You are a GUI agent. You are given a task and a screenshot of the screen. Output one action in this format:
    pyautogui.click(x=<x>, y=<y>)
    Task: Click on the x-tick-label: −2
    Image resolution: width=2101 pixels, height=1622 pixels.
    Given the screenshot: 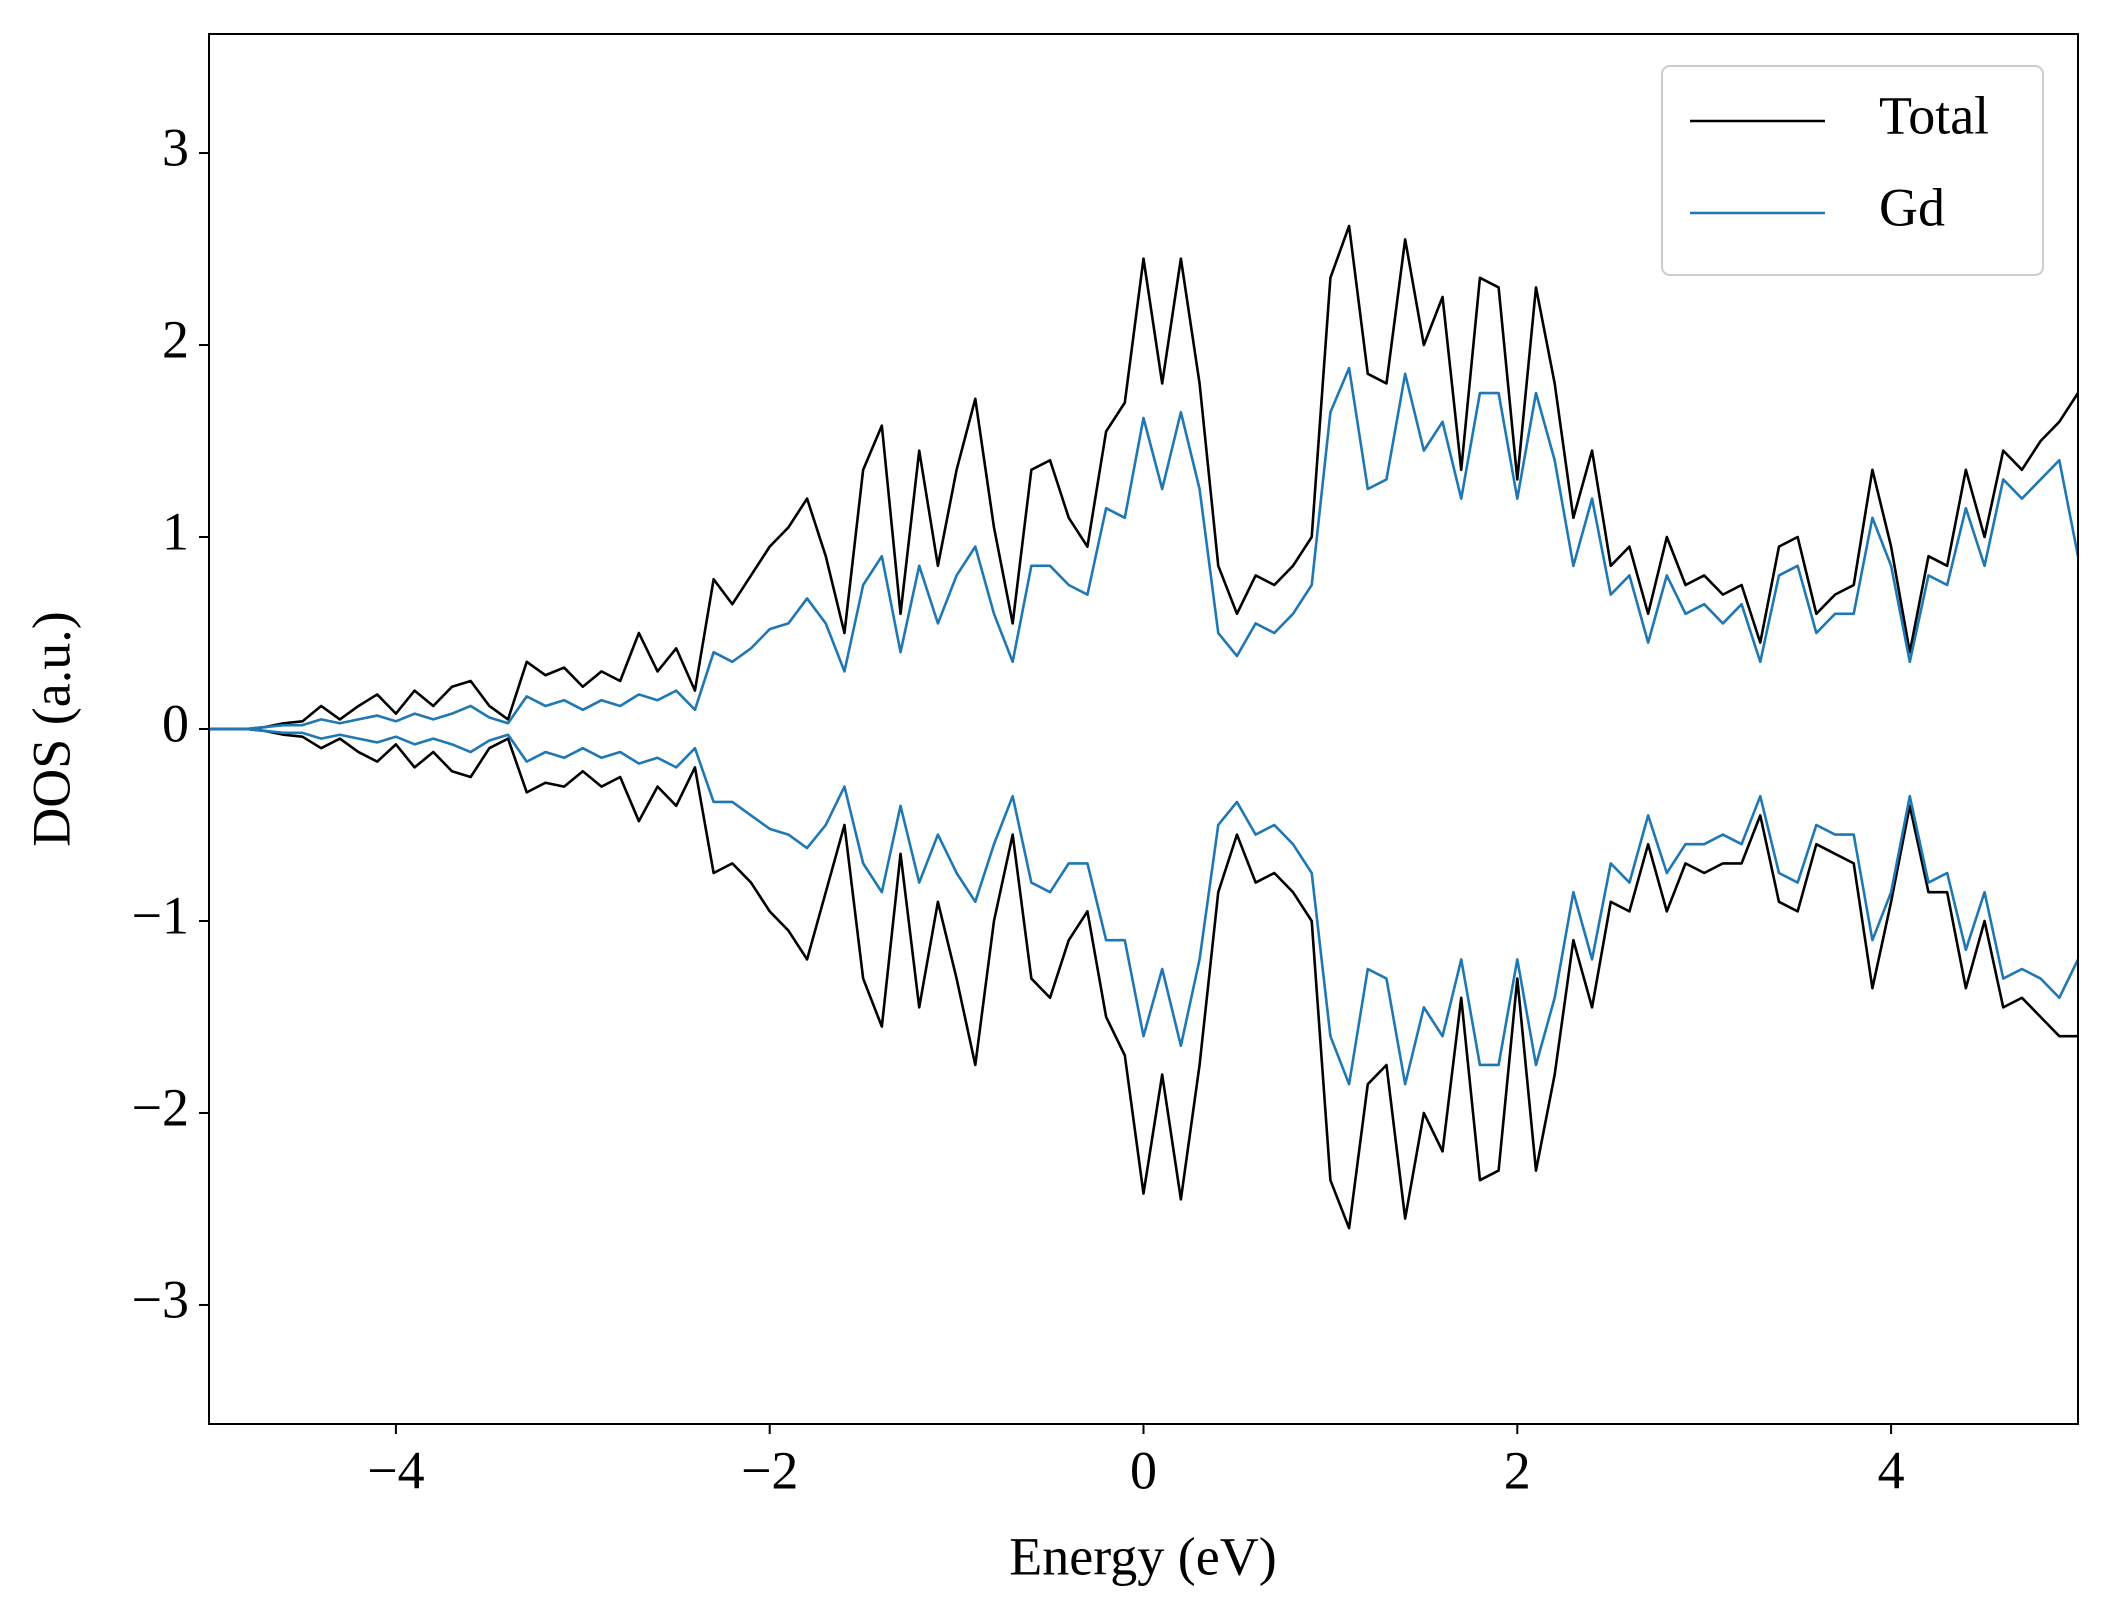 What is the action you would take?
    pyautogui.click(x=769, y=1470)
    